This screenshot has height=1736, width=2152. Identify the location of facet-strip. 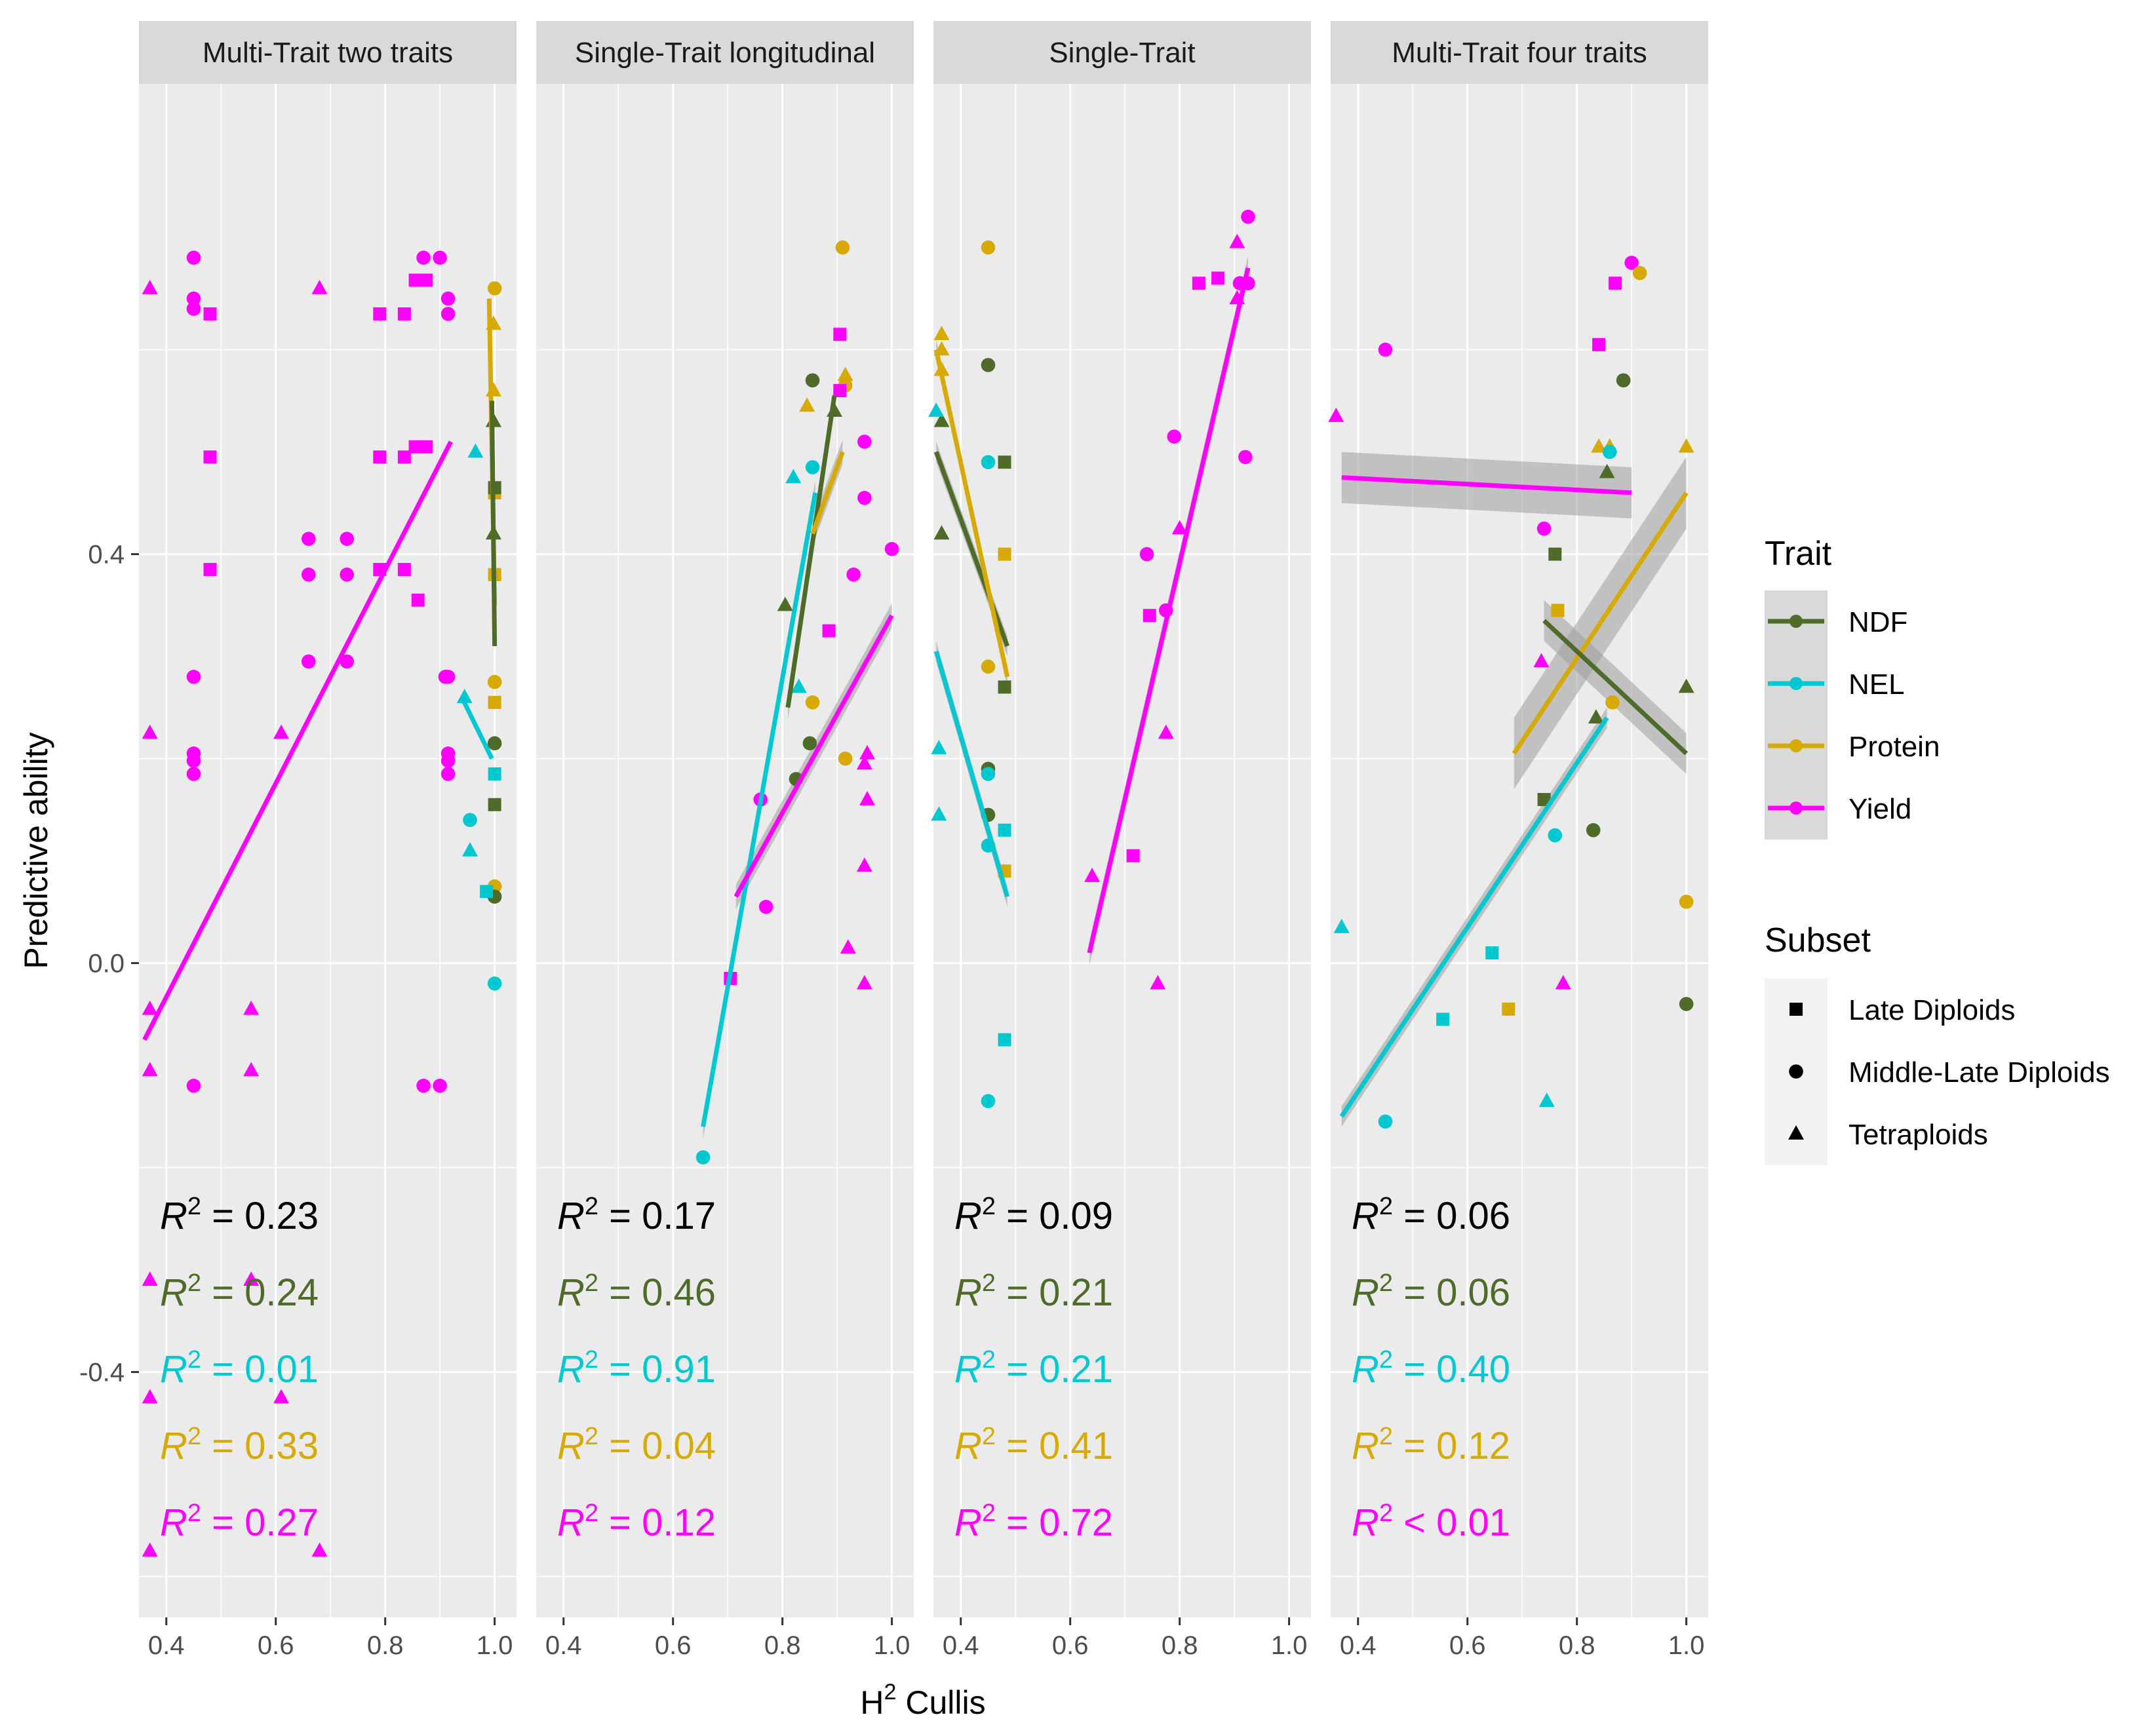
(1520, 52).